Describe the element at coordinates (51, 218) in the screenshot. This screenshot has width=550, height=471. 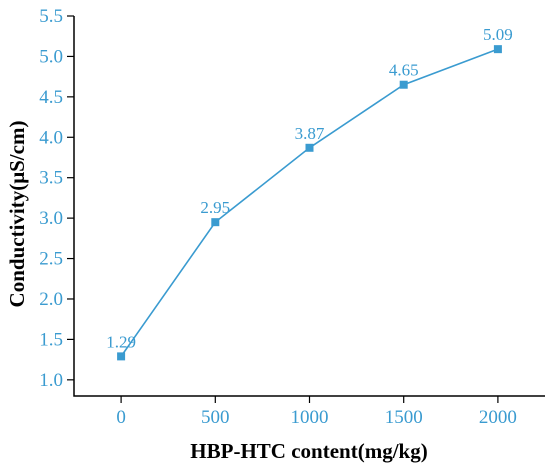
I see `y-tick-label: 3.0` at that location.